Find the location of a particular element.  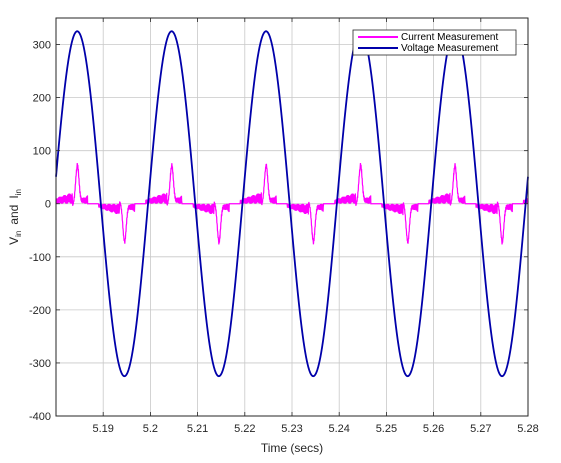

y-tick-label: 300 is located at coordinates (42, 46).